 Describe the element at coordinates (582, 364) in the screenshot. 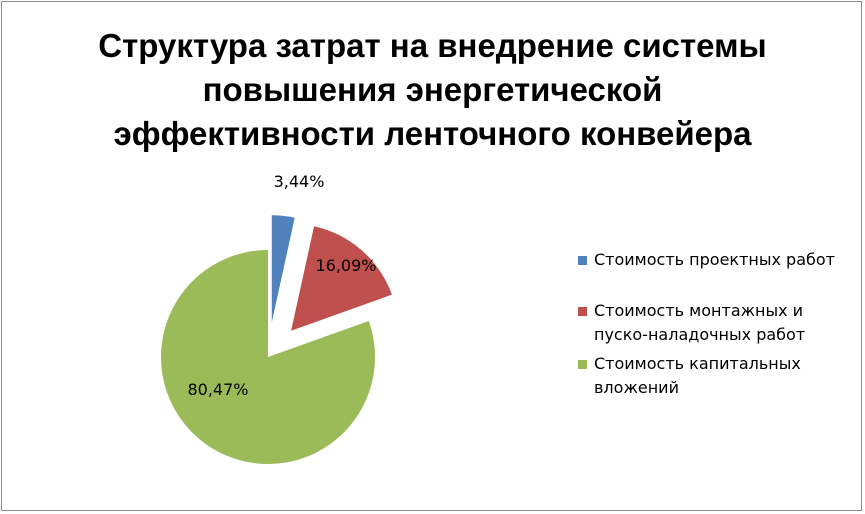

I see `legend-swatch-capital` at that location.